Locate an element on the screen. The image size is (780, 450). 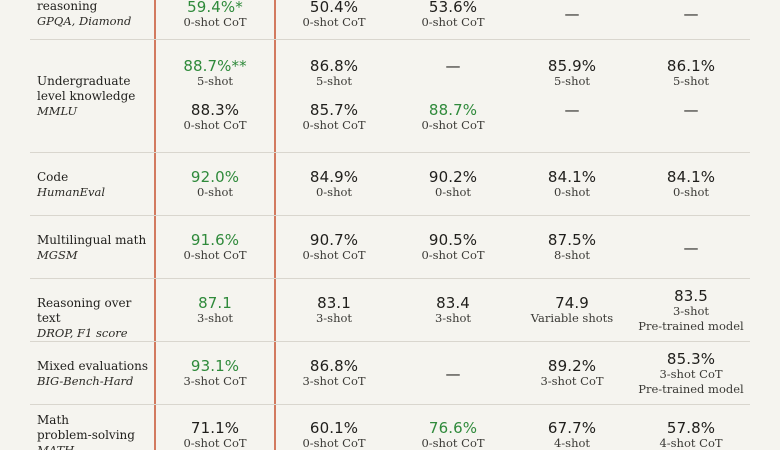
score-cell: 50.4% 0-shot CoT is located at coordinates (334, 15).